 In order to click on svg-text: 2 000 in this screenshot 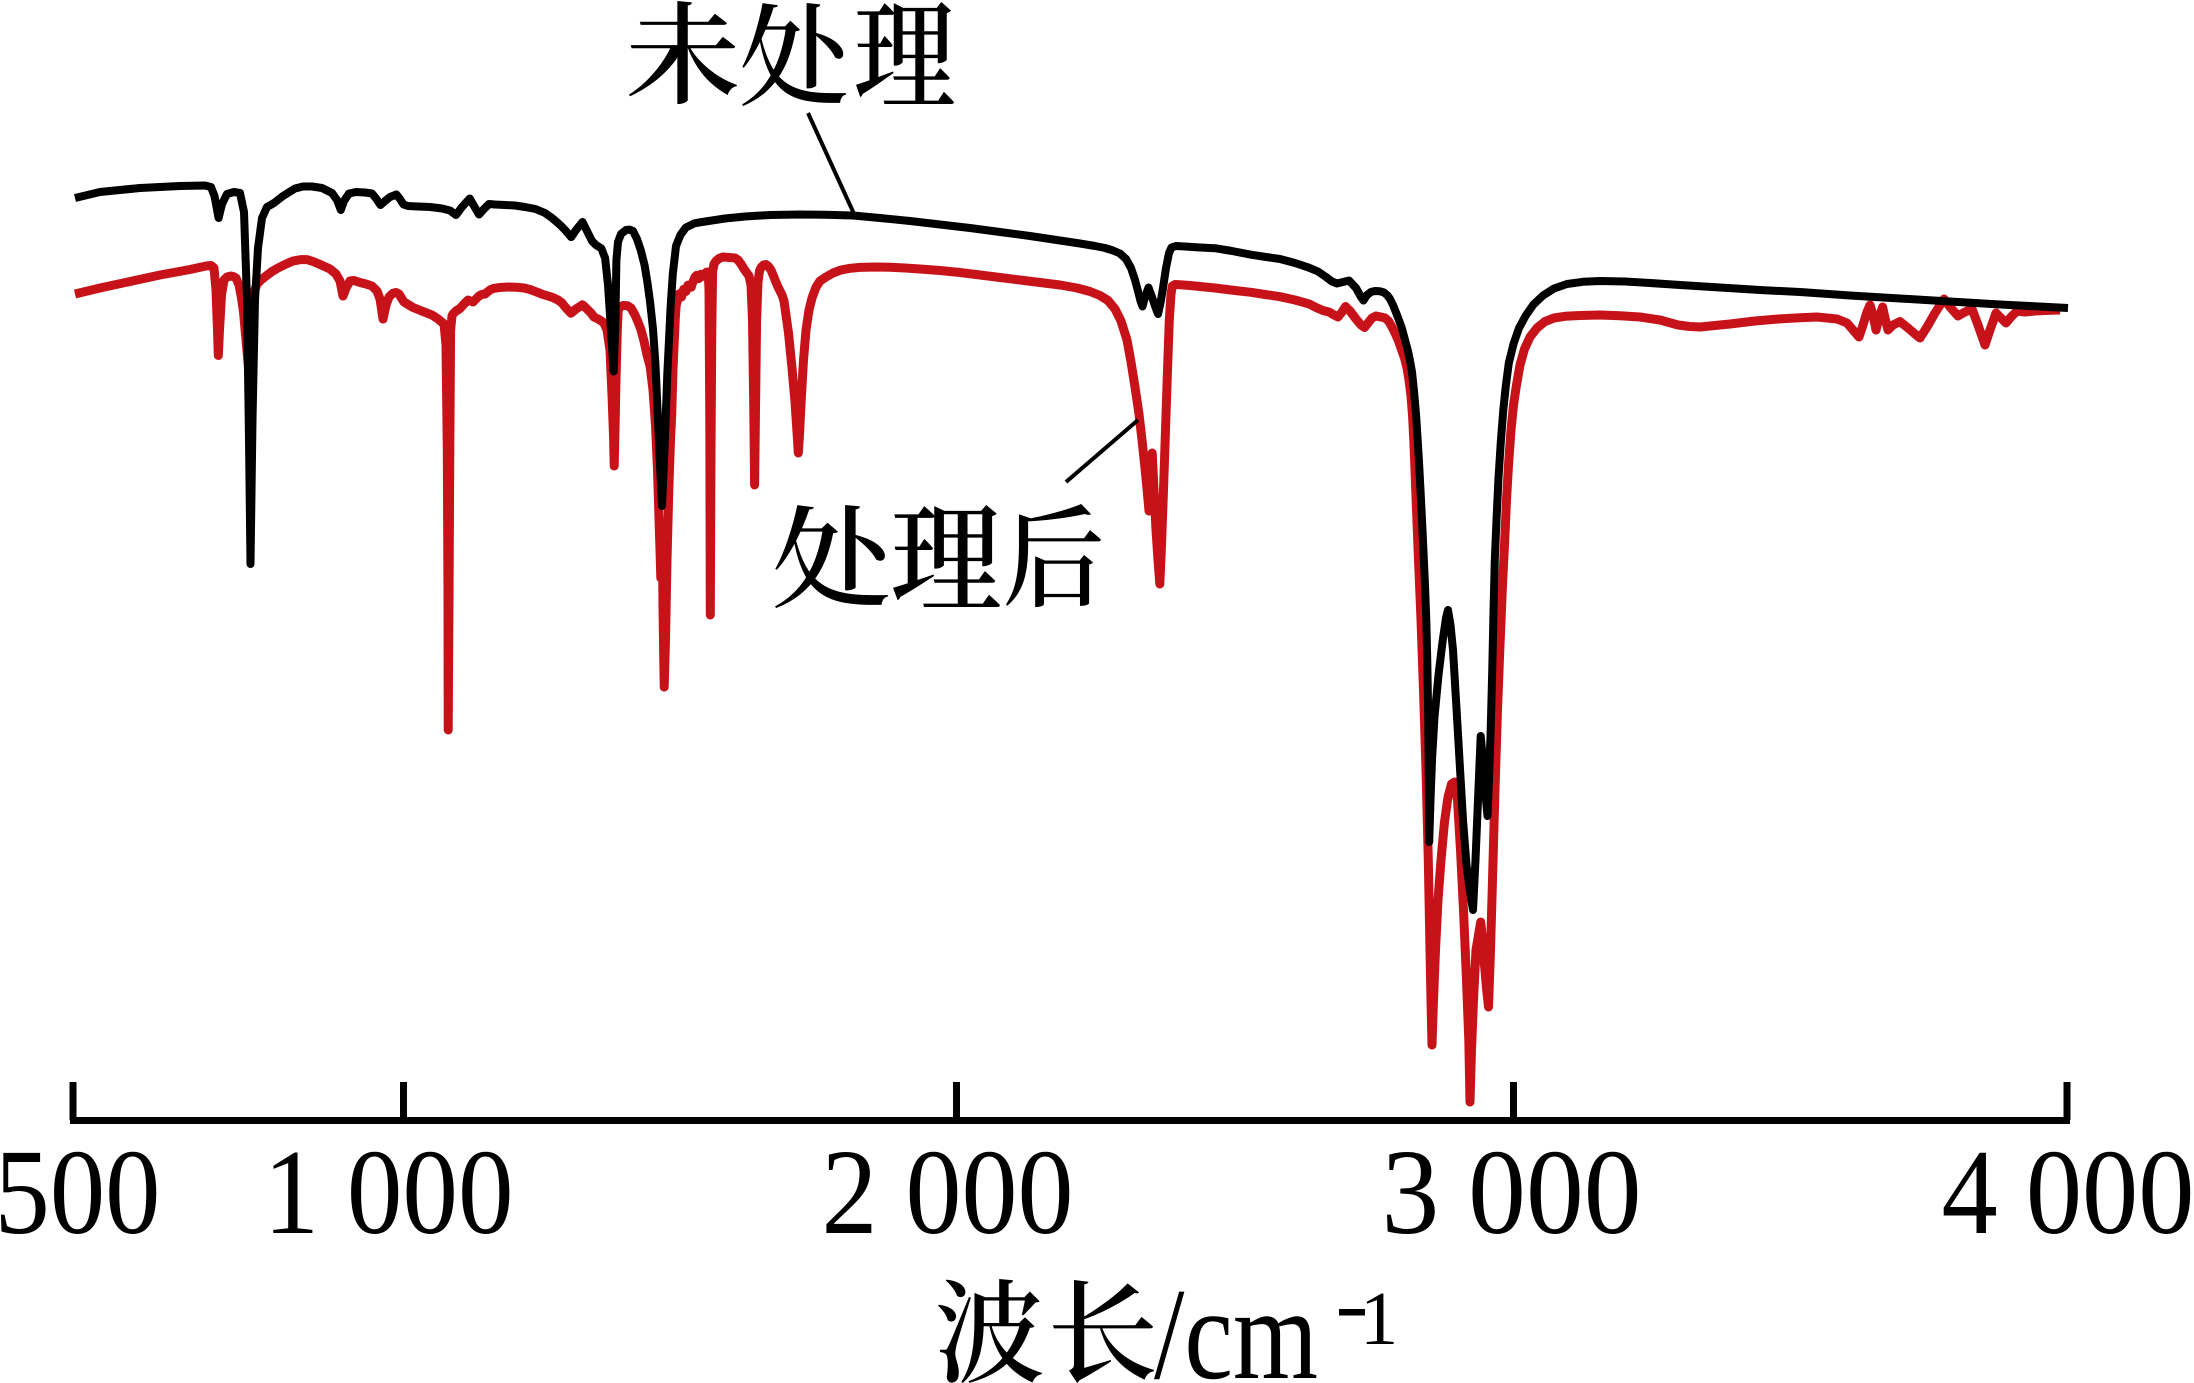, I will do `click(948, 1193)`.